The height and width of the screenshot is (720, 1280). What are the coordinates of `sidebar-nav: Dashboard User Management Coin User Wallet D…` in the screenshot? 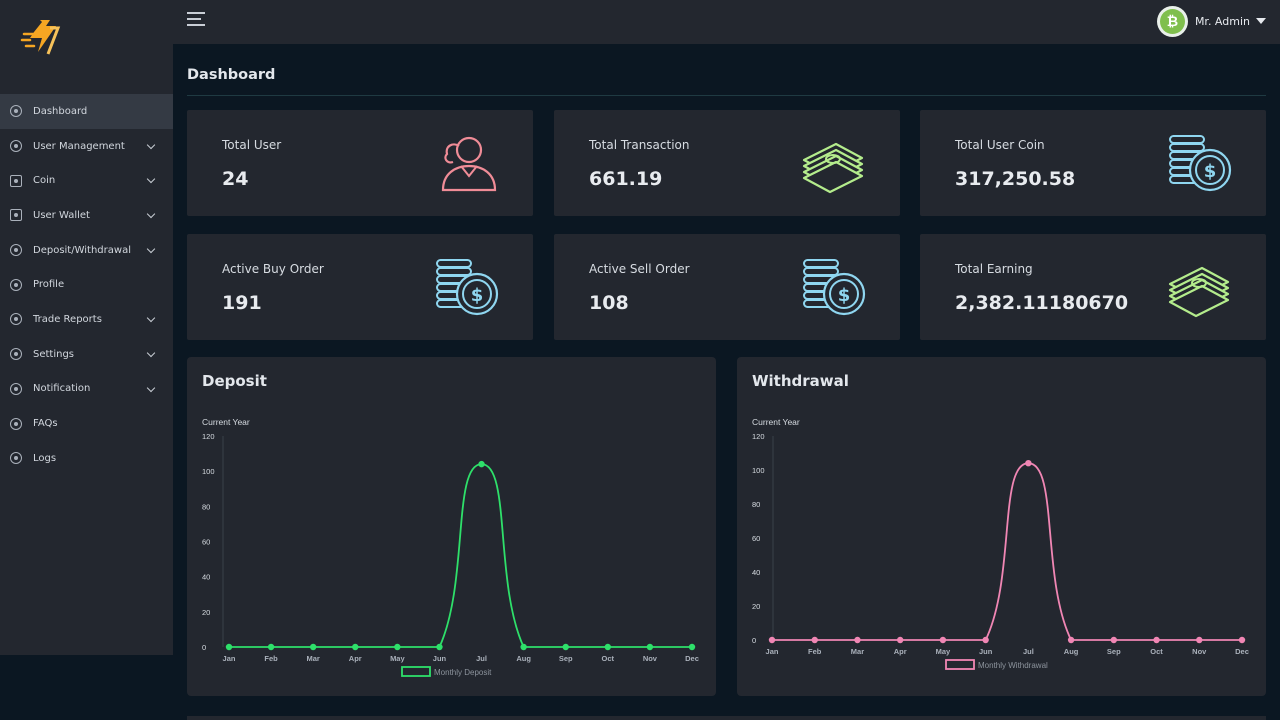 It's located at (86, 285).